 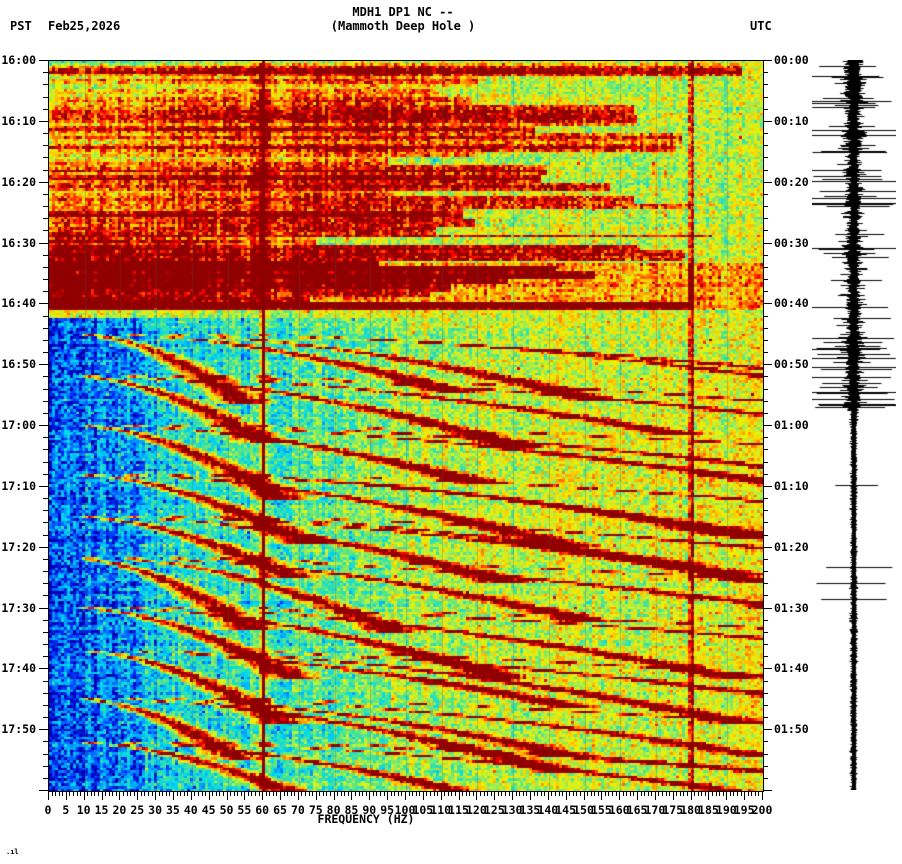 I want to click on time-label-pst: 17:00, so click(x=18, y=425).